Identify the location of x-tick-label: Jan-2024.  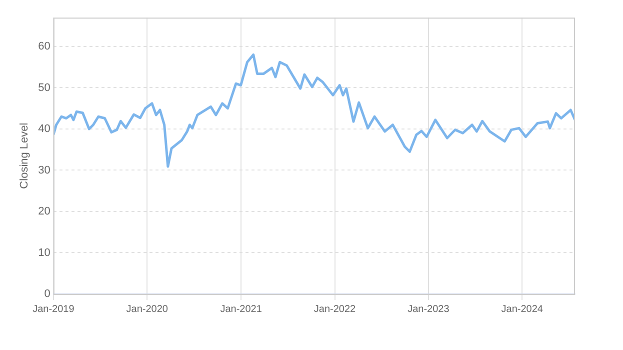
(522, 309).